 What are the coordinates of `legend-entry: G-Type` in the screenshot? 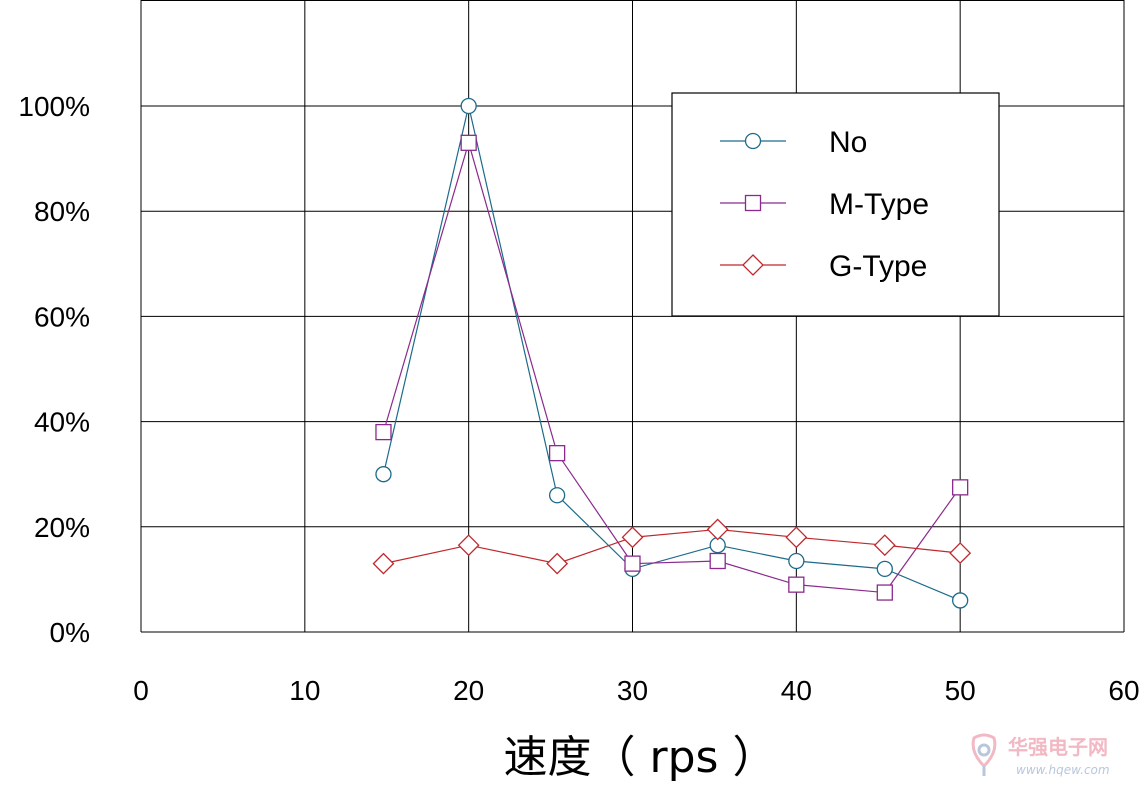 It's located at (823, 266).